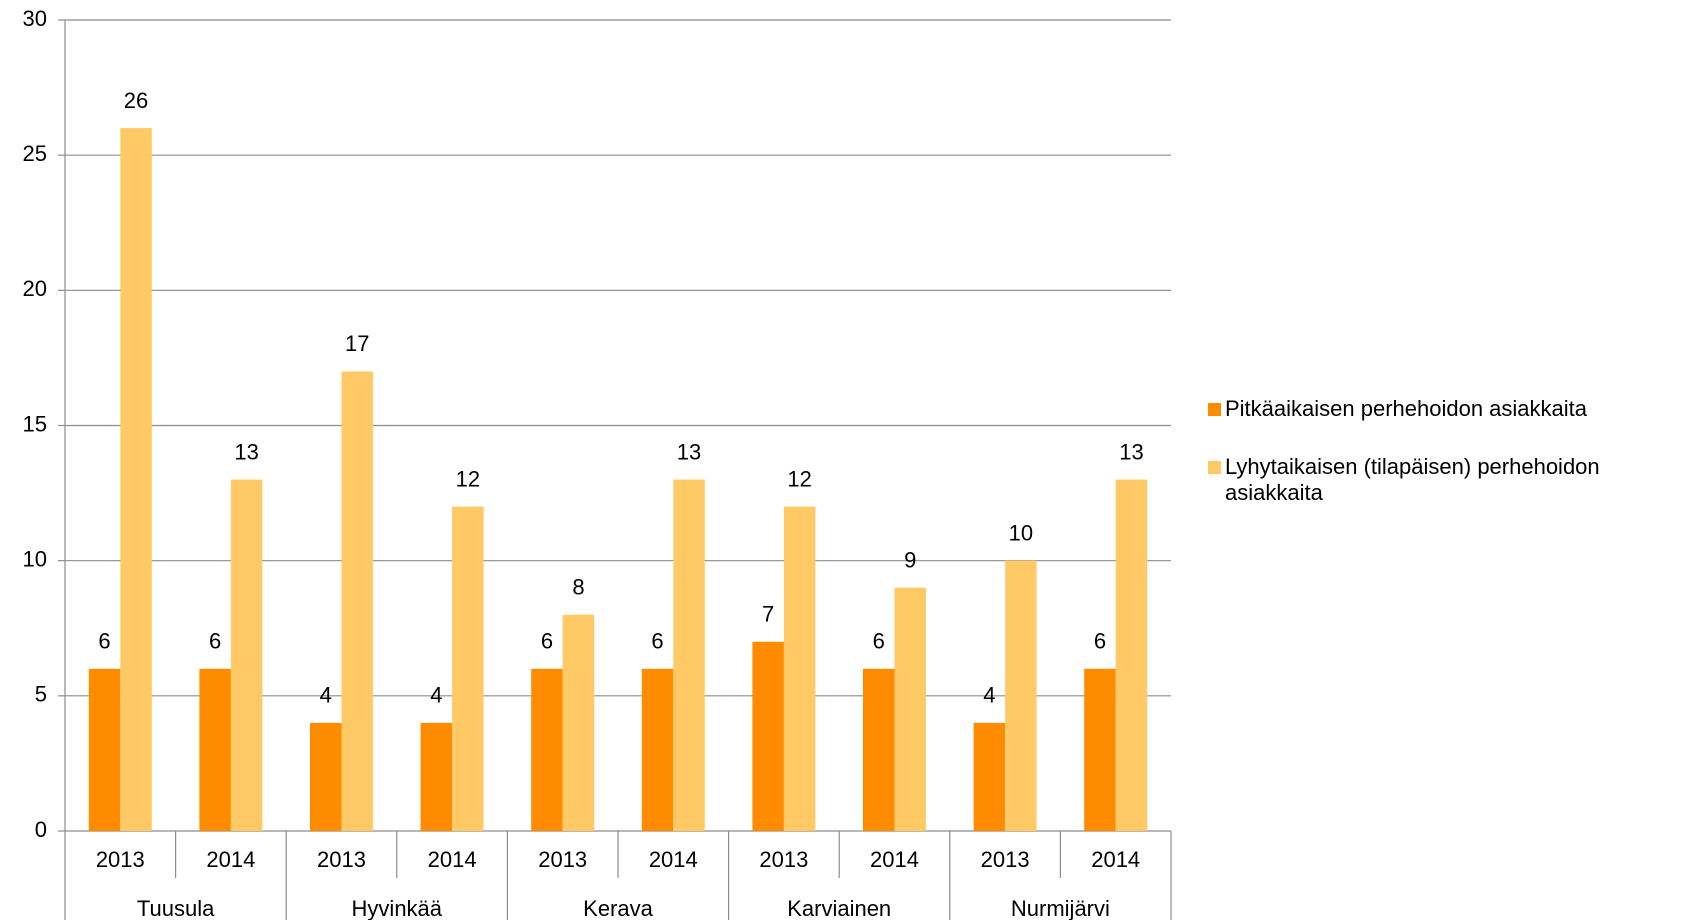  I want to click on data-label: 10, so click(1021, 532).